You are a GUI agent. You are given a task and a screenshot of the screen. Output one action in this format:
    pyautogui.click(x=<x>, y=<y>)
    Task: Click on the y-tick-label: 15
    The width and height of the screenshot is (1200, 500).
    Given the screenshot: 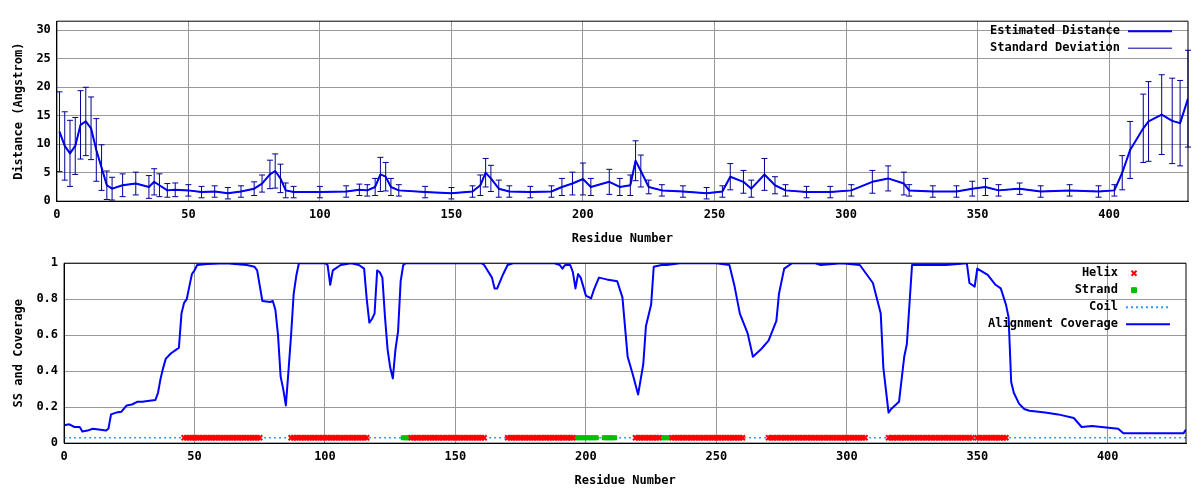 What is the action you would take?
    pyautogui.click(x=43, y=114)
    